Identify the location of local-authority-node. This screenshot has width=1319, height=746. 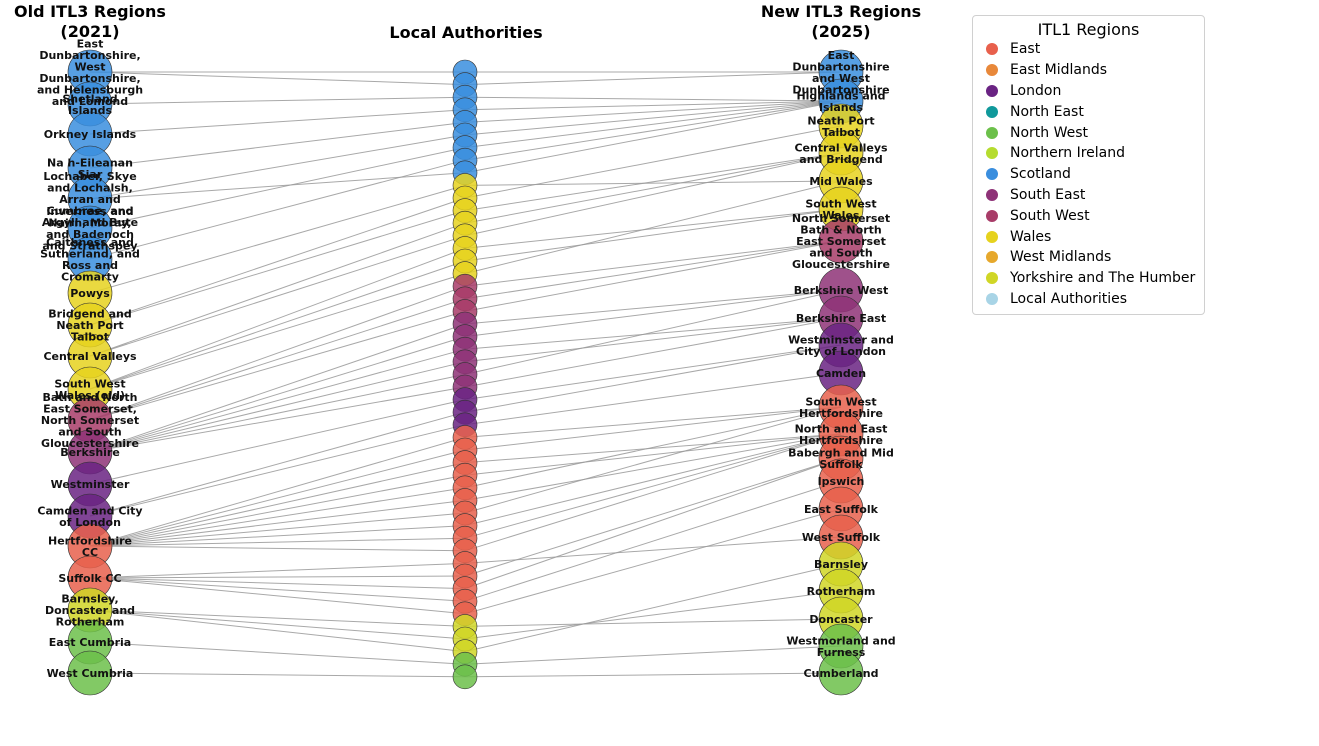
(465, 677).